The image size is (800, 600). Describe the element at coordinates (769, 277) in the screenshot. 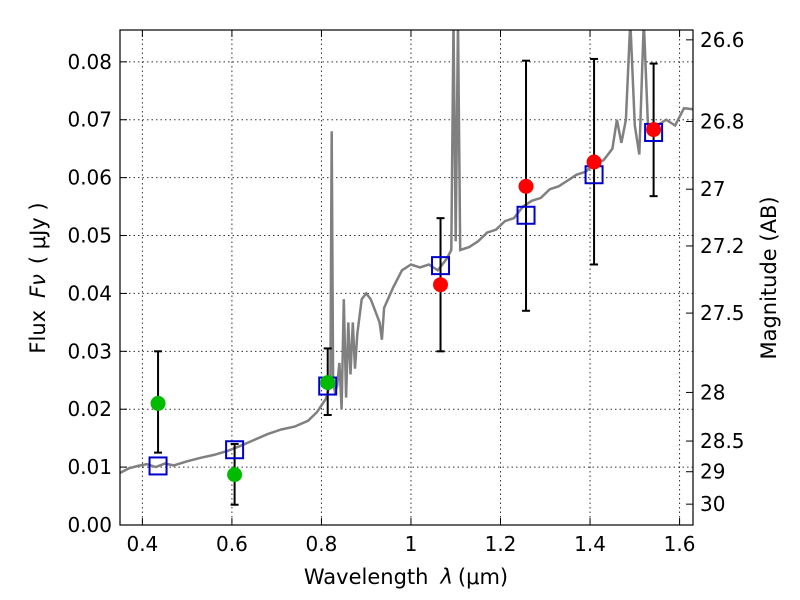

I see `magnitude-axis-title: Magnitude (AB)` at that location.